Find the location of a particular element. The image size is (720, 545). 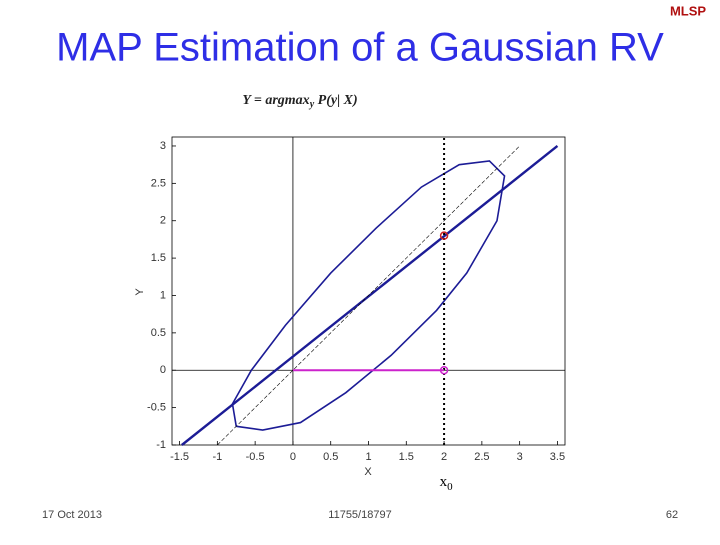

y-tick-label: 1 is located at coordinates (163, 295).